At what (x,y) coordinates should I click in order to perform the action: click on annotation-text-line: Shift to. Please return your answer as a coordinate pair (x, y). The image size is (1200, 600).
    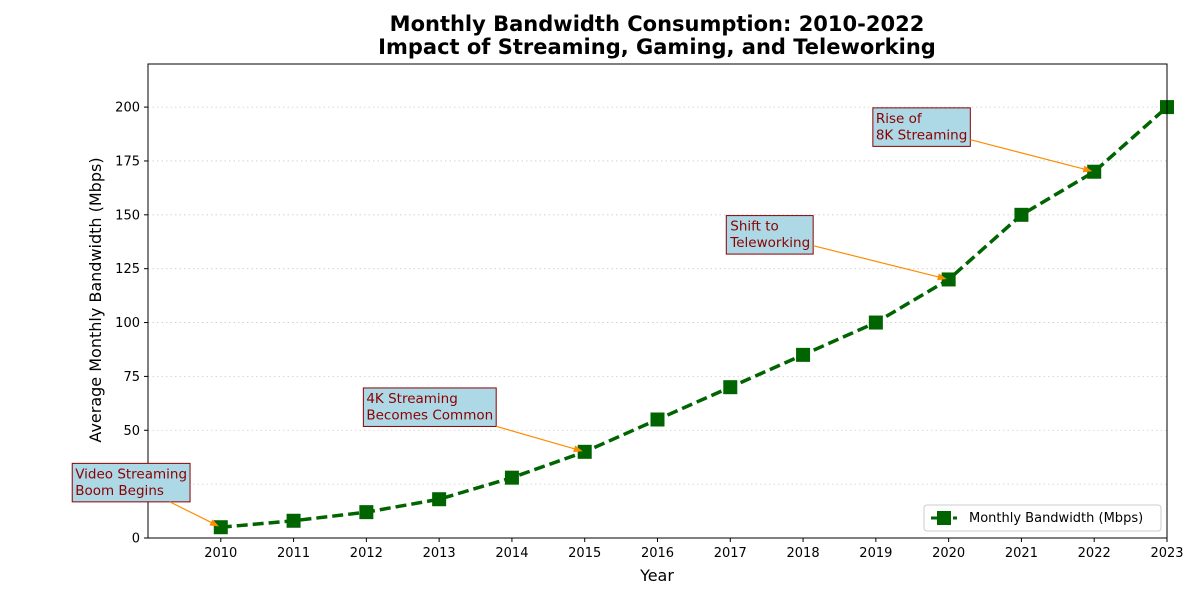
    Looking at the image, I should click on (754, 227).